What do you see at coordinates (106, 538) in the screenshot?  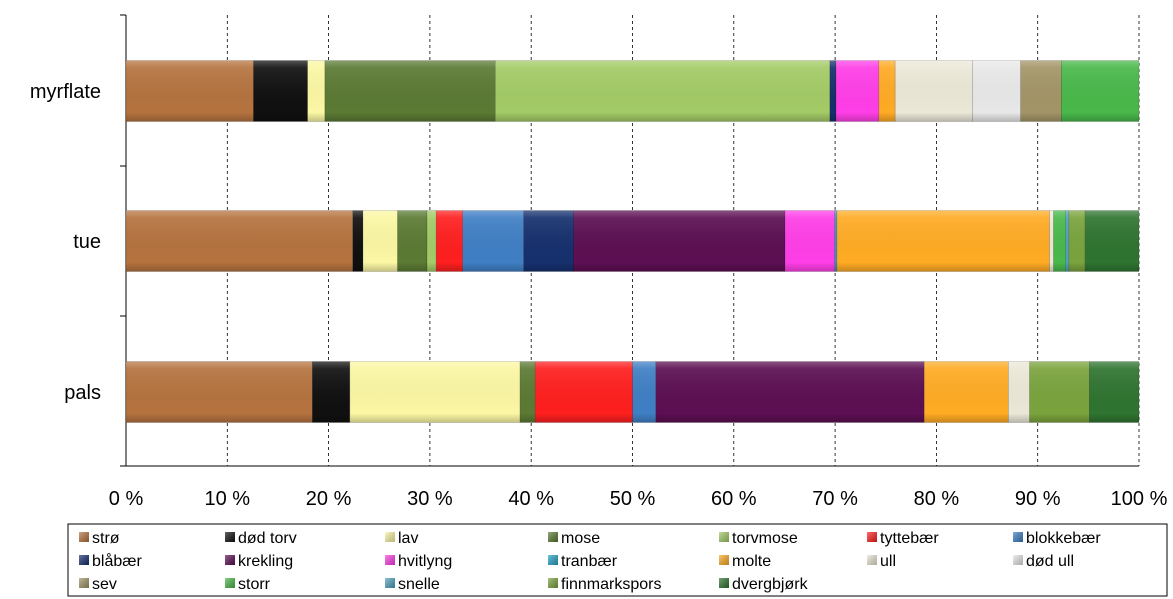 I see `legend-label: strø` at bounding box center [106, 538].